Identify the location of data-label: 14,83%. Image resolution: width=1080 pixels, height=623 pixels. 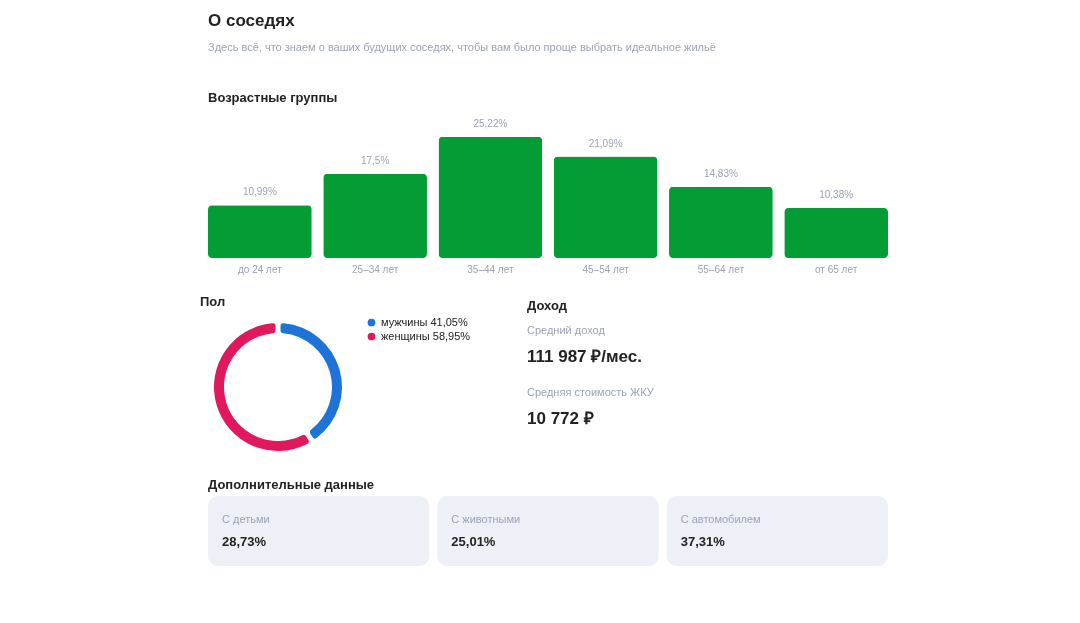
(720, 173).